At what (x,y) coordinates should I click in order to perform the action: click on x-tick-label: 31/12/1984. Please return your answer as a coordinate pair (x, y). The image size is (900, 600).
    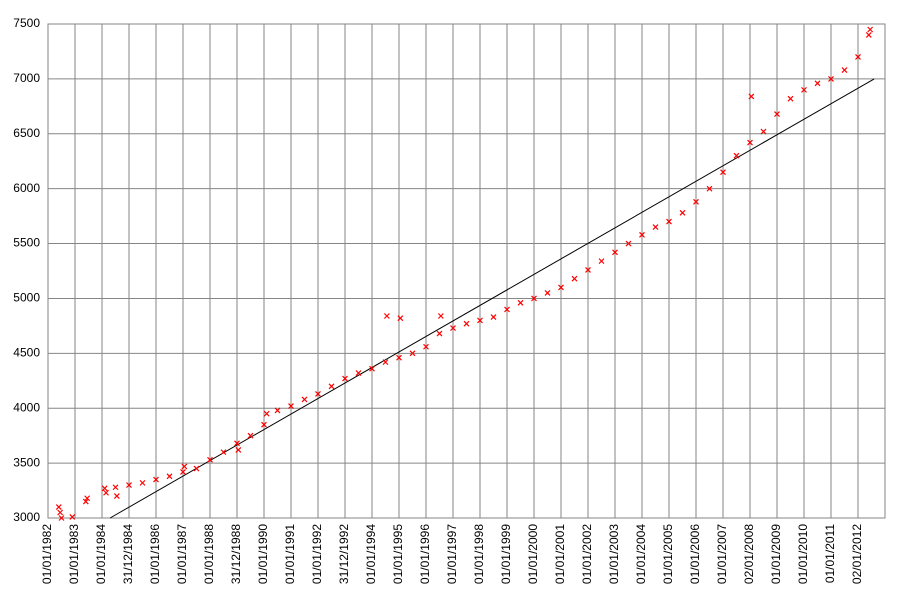
    Looking at the image, I should click on (128, 554).